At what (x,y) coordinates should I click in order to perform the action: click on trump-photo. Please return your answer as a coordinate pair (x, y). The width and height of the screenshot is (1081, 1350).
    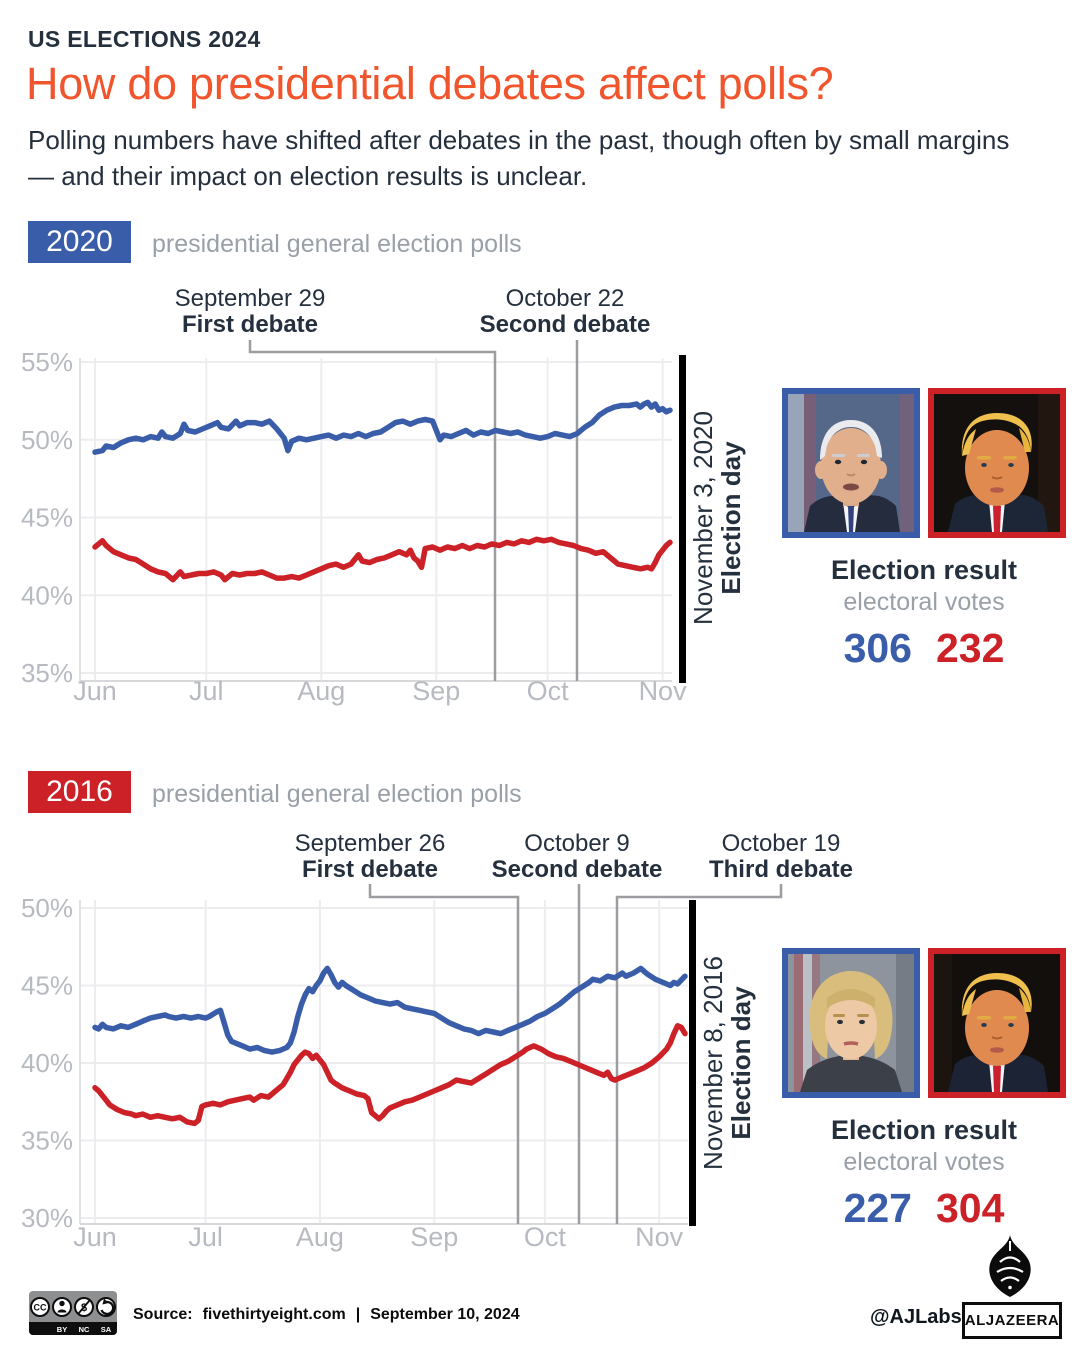
    Looking at the image, I should click on (997, 463).